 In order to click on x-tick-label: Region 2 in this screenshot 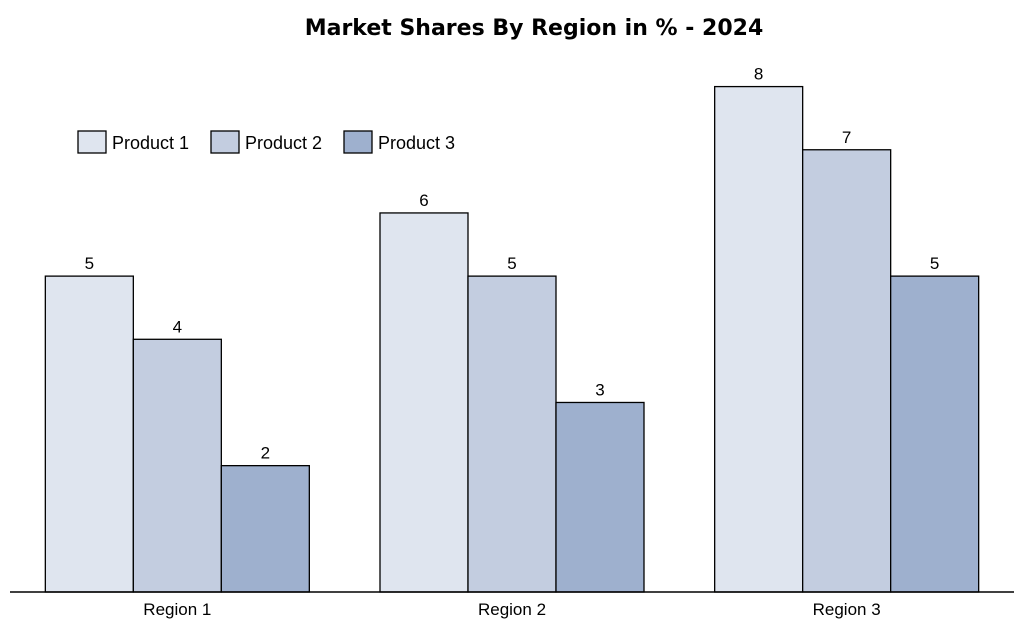, I will do `click(512, 609)`.